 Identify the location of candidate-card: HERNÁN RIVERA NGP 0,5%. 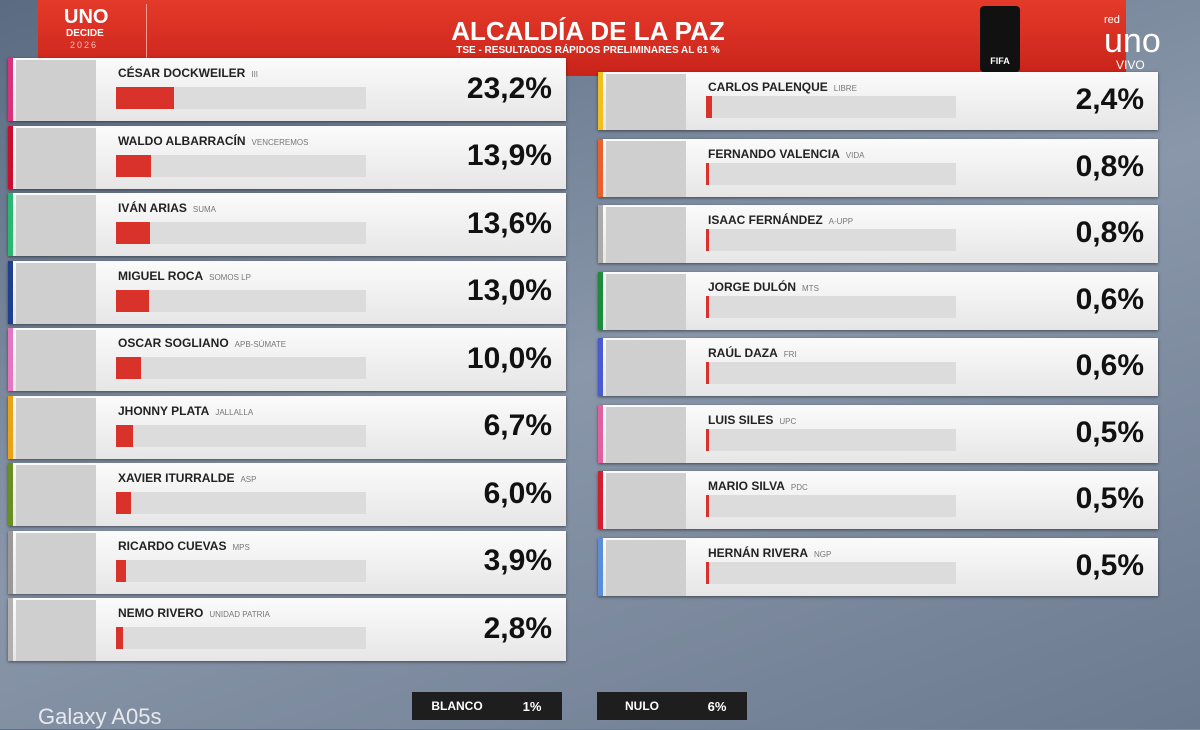
(878, 566).